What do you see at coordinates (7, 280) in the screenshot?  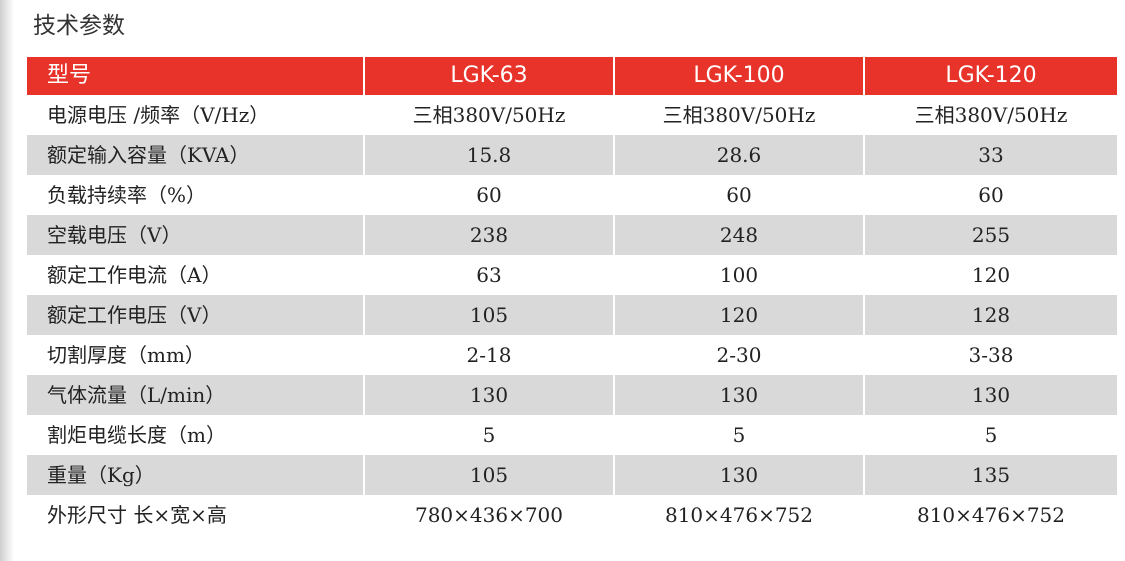 I see `page-edge-shadow` at bounding box center [7, 280].